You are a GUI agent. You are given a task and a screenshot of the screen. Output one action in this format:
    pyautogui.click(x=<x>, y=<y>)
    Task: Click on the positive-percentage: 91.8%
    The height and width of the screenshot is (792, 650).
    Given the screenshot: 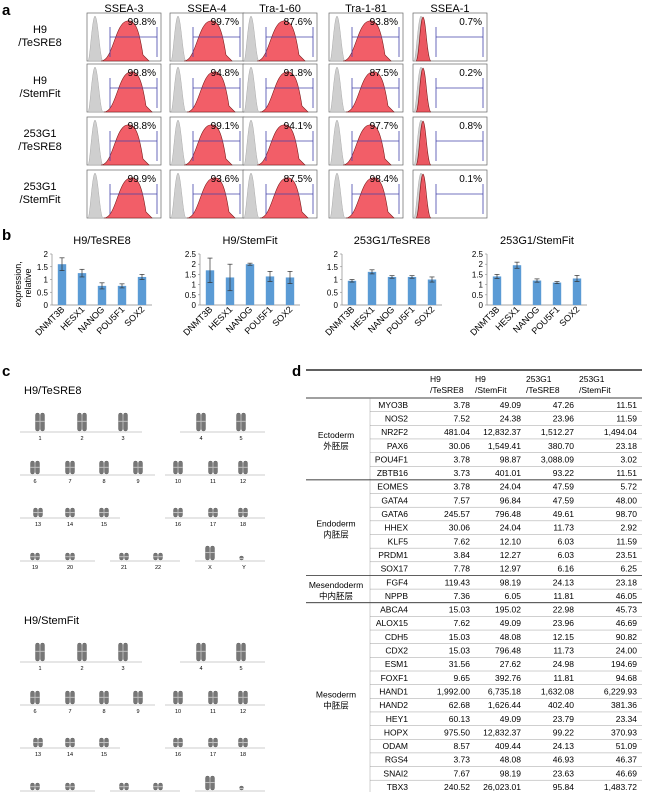 What is the action you would take?
    pyautogui.click(x=298, y=73)
    